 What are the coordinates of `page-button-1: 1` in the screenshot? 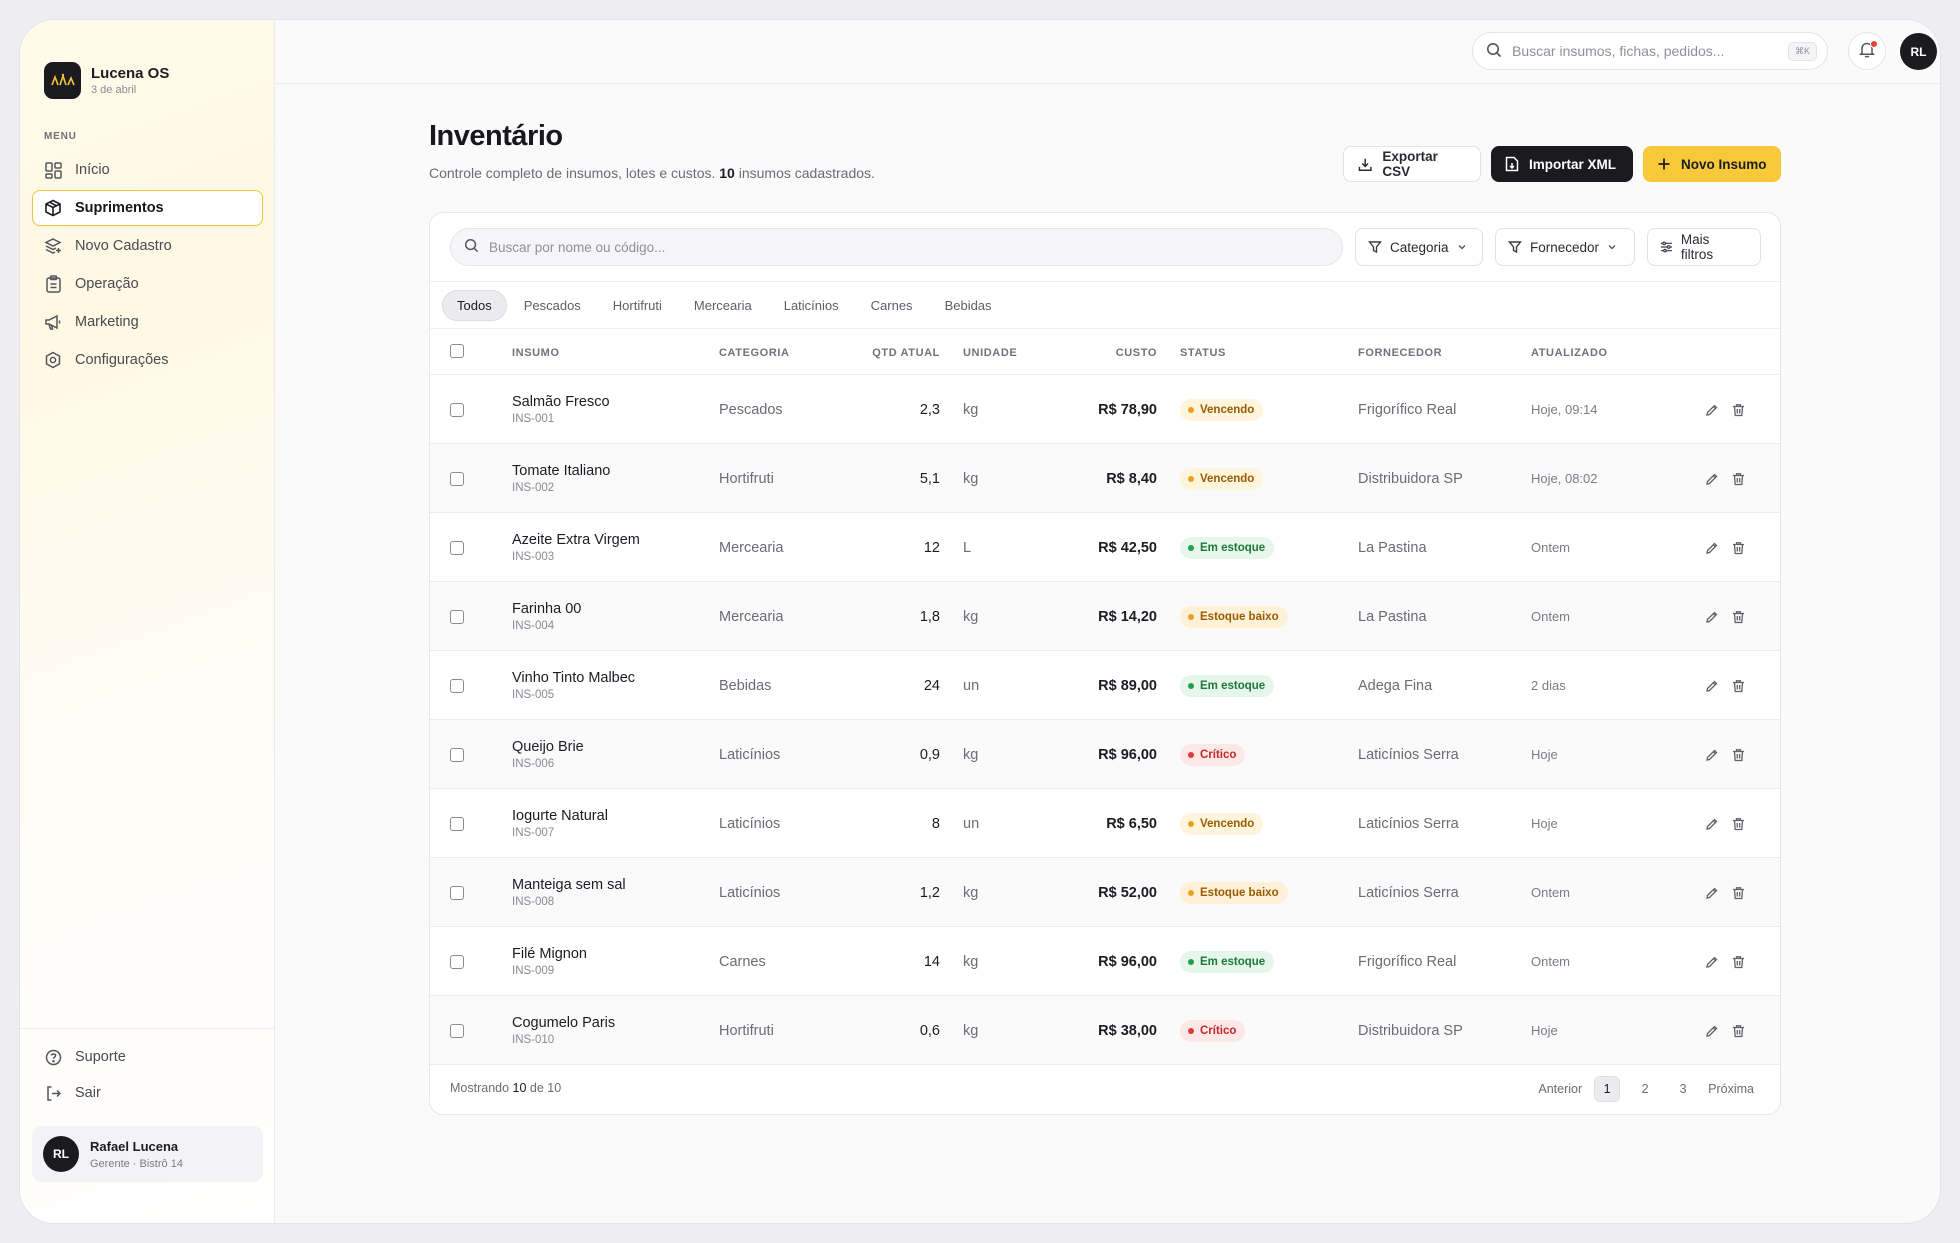 It's located at (1607, 1089).